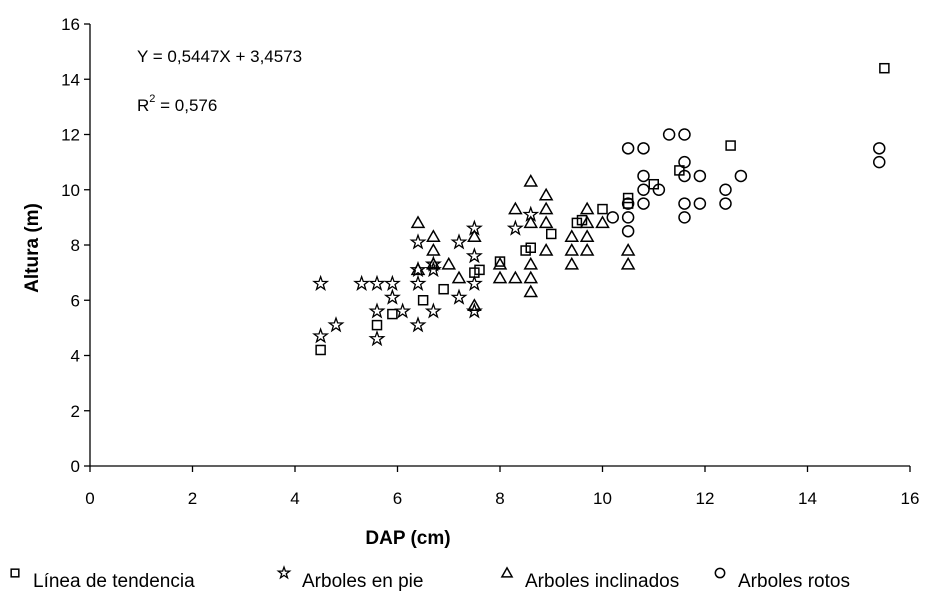  Describe the element at coordinates (15, 573) in the screenshot. I see `legend-marker-square` at that location.